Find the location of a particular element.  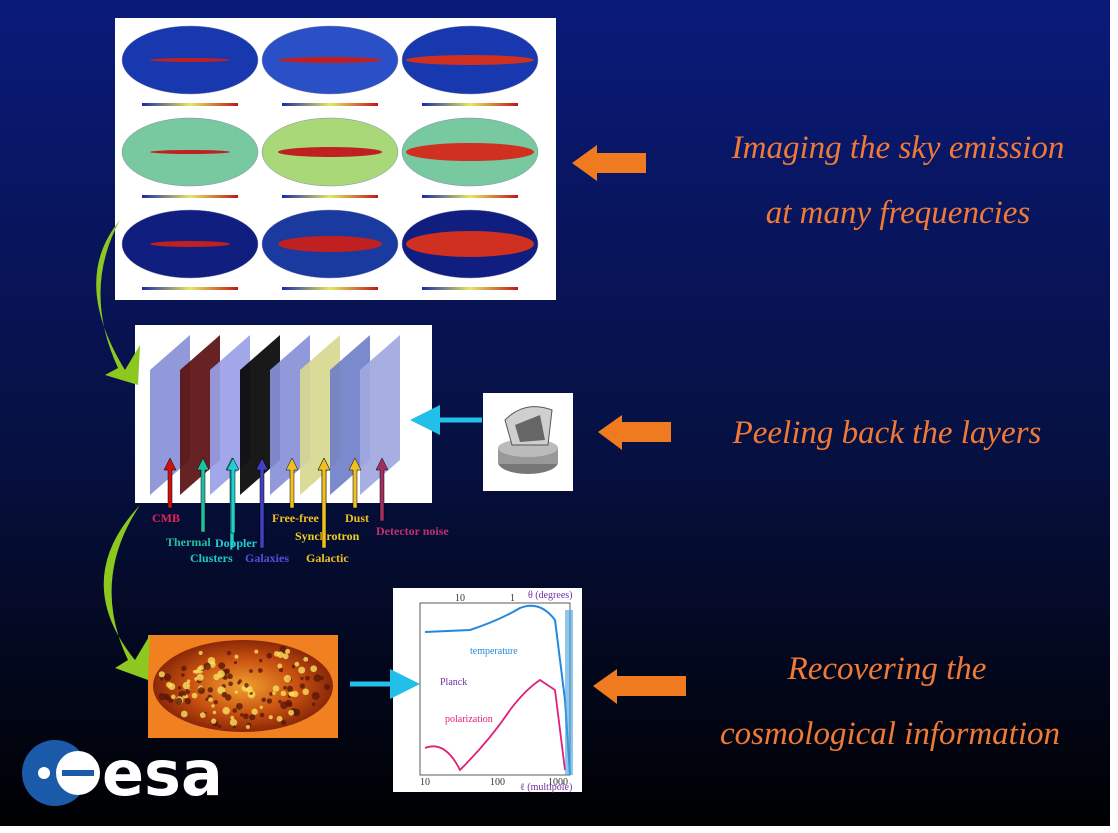

caption: Imaging the sky emission is located at coordinates (898, 148).